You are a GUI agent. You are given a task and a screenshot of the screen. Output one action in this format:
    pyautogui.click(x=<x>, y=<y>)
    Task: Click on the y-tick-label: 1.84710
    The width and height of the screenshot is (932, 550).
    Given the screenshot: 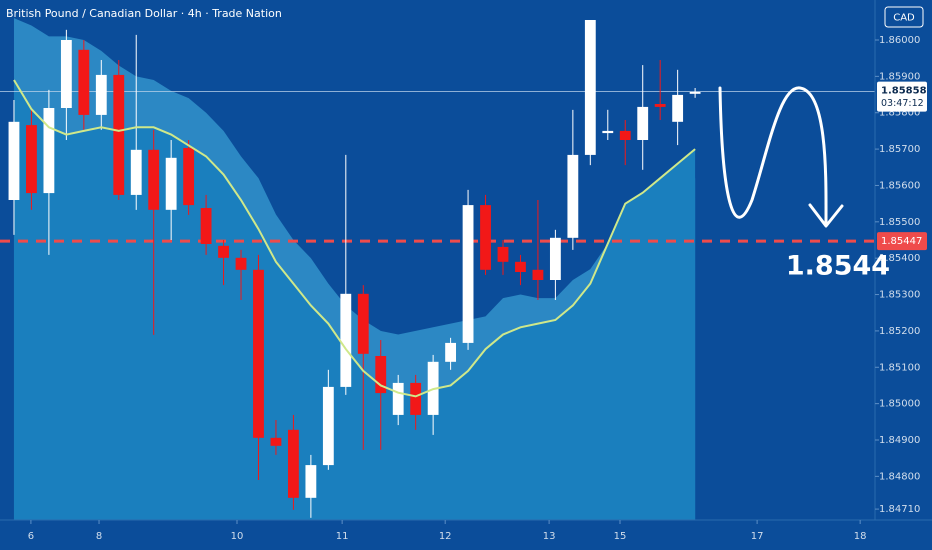 What is the action you would take?
    pyautogui.click(x=899, y=509)
    